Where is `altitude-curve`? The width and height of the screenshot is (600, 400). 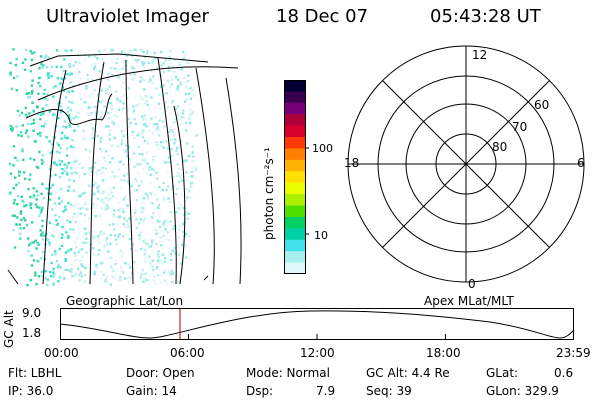 altitude-curve is located at coordinates (317, 324).